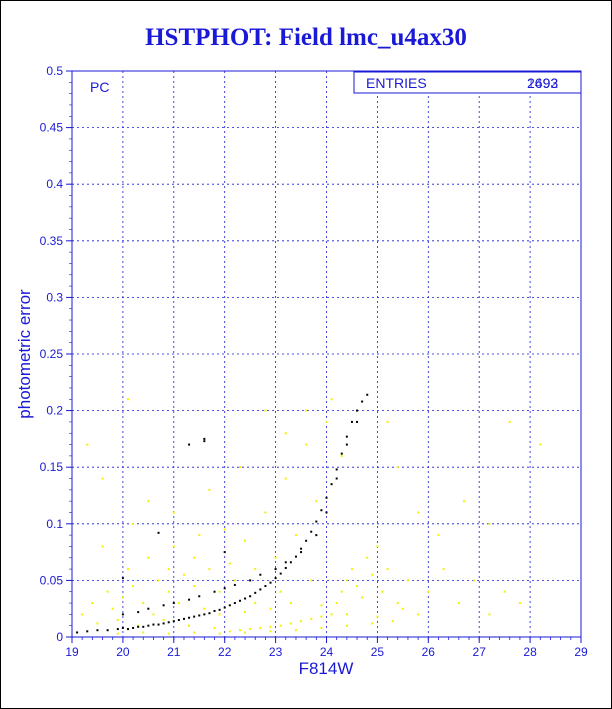 This screenshot has height=709, width=612. I want to click on y-tick-label: 0.5, so click(54, 71).